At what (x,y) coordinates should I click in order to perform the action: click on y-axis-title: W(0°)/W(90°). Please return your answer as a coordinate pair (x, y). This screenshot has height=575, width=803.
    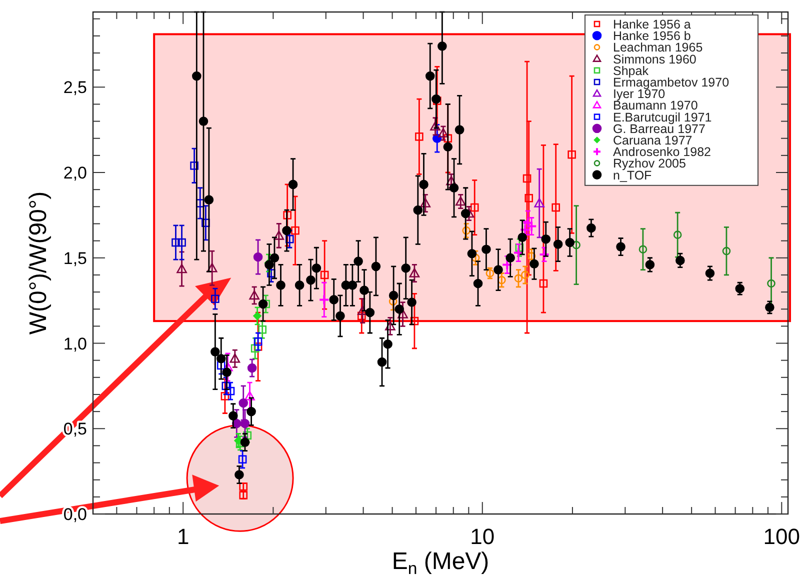
    Looking at the image, I should click on (38, 263).